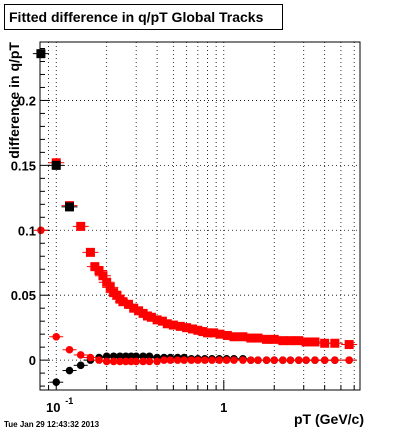 This screenshot has width=400, height=433. I want to click on y-tick-label: 0, so click(32, 360).